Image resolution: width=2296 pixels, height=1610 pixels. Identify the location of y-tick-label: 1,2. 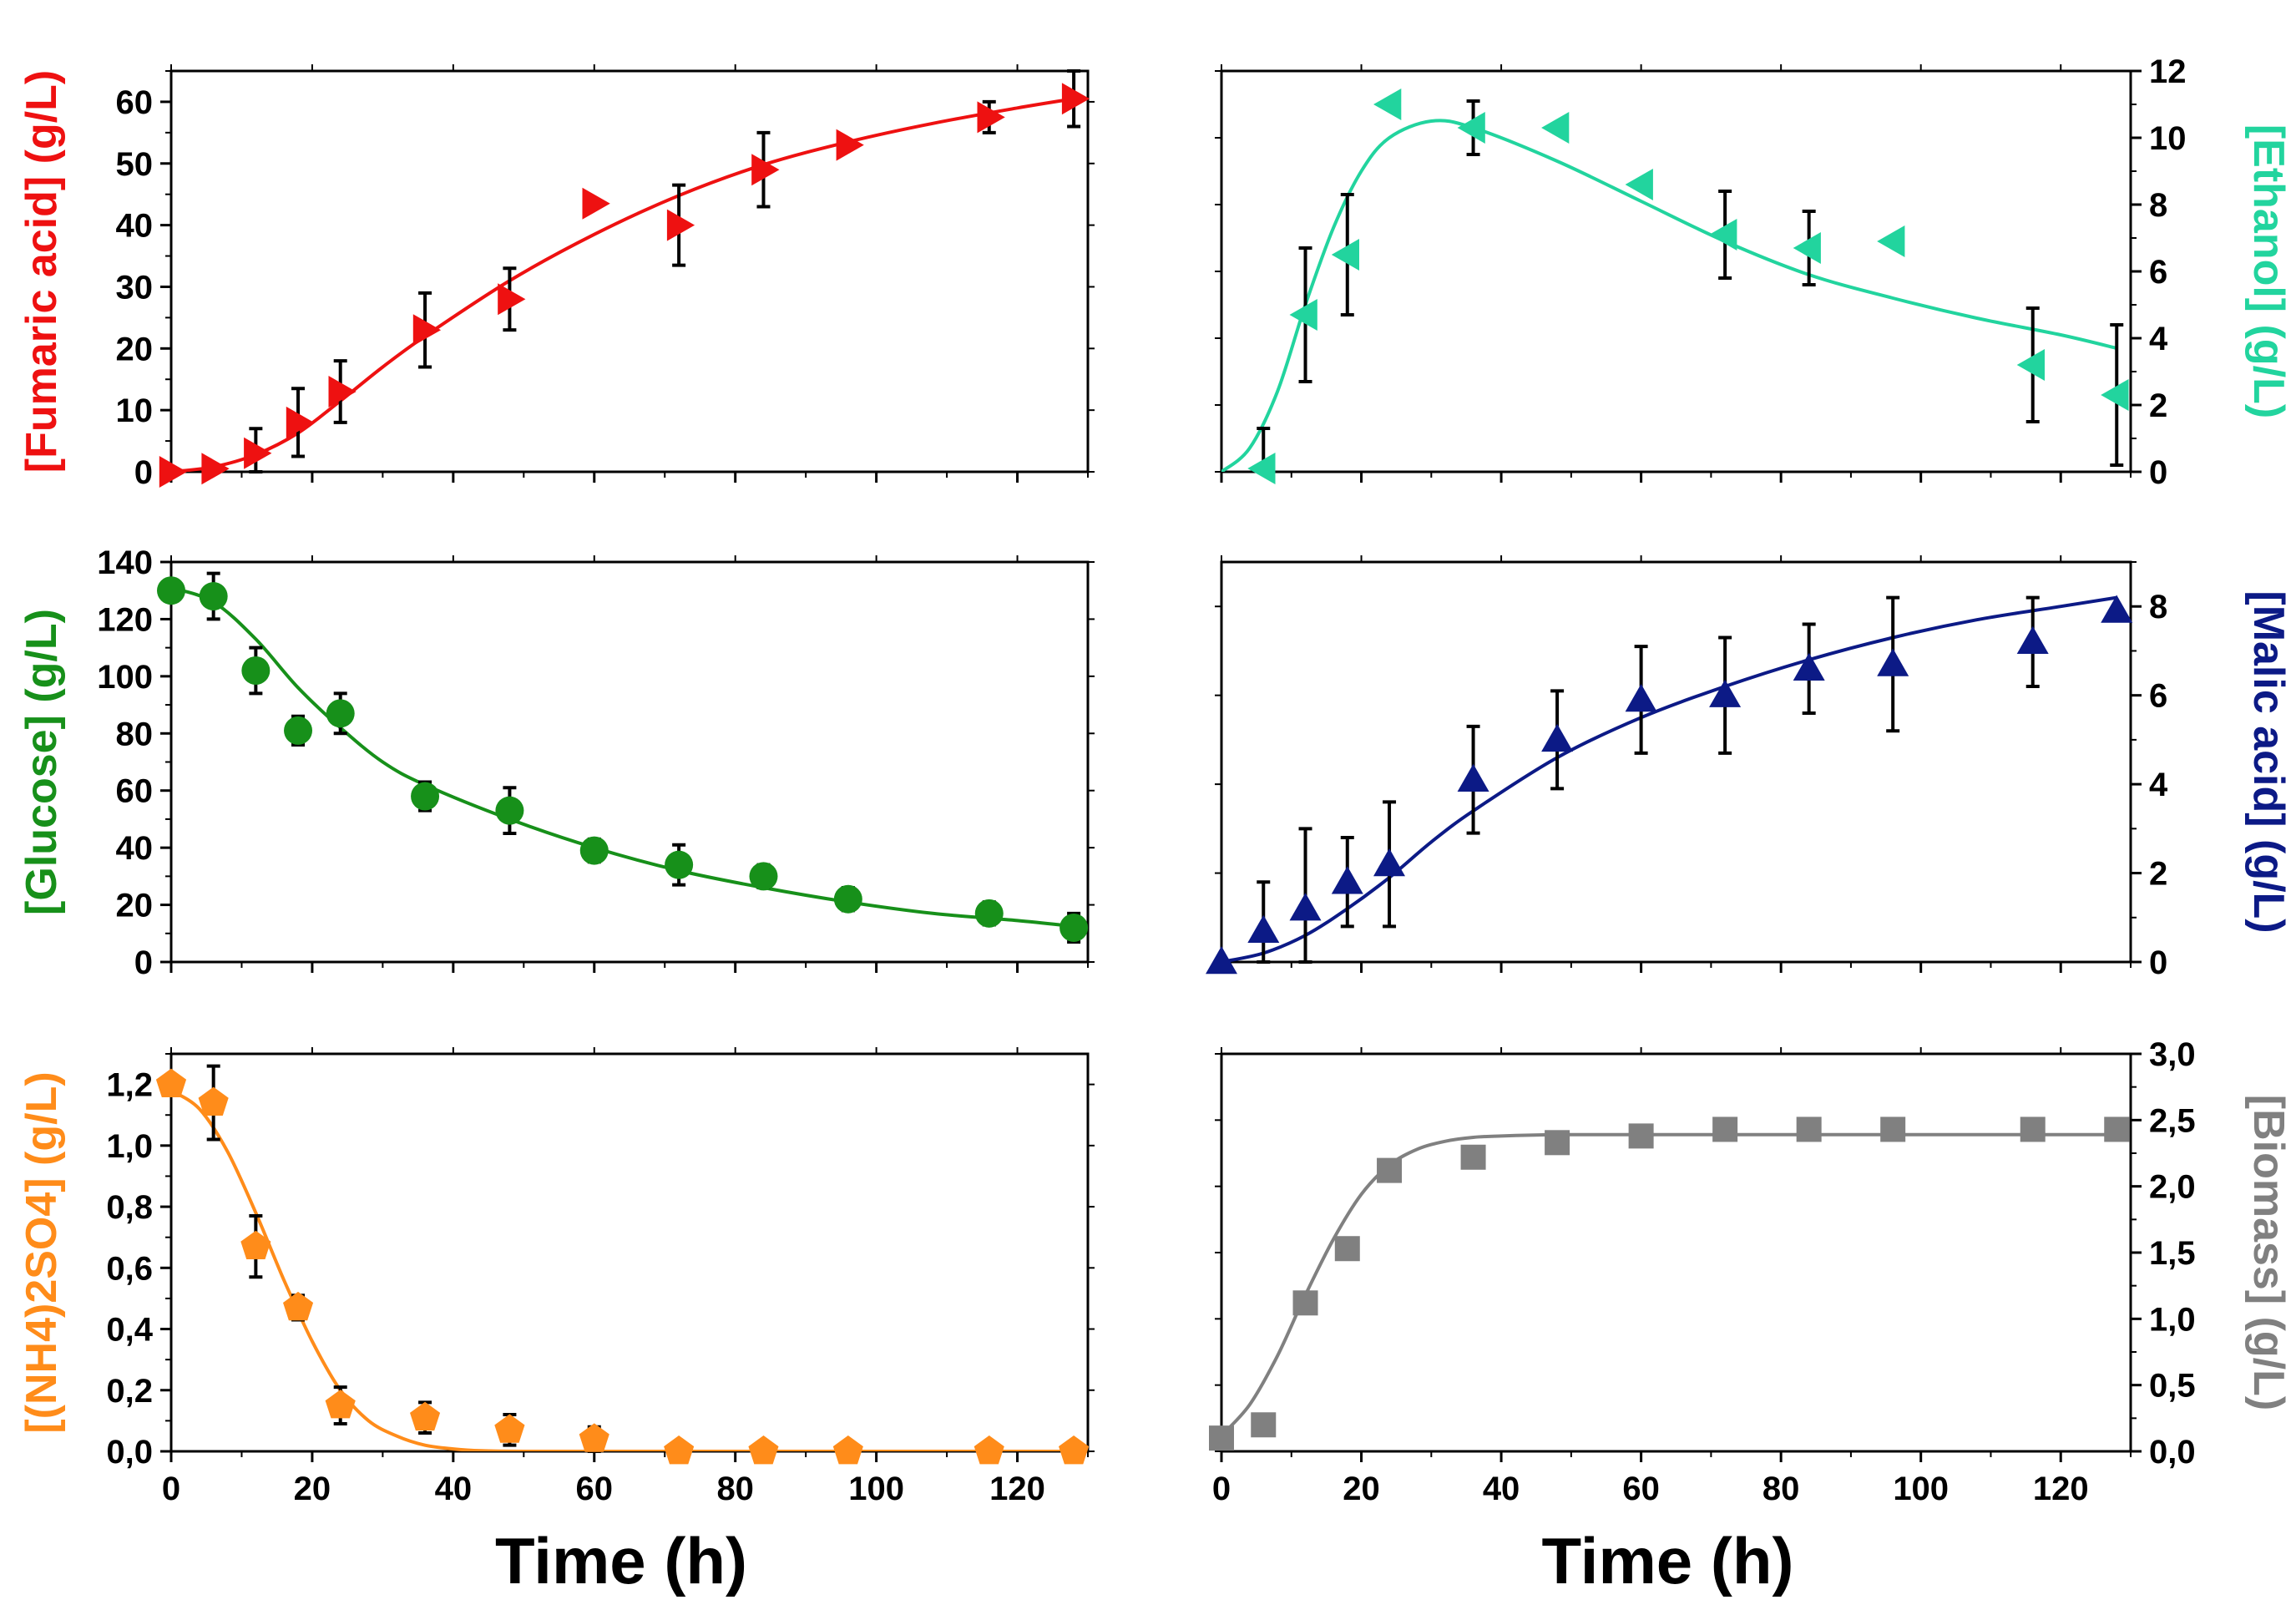
(129, 1085).